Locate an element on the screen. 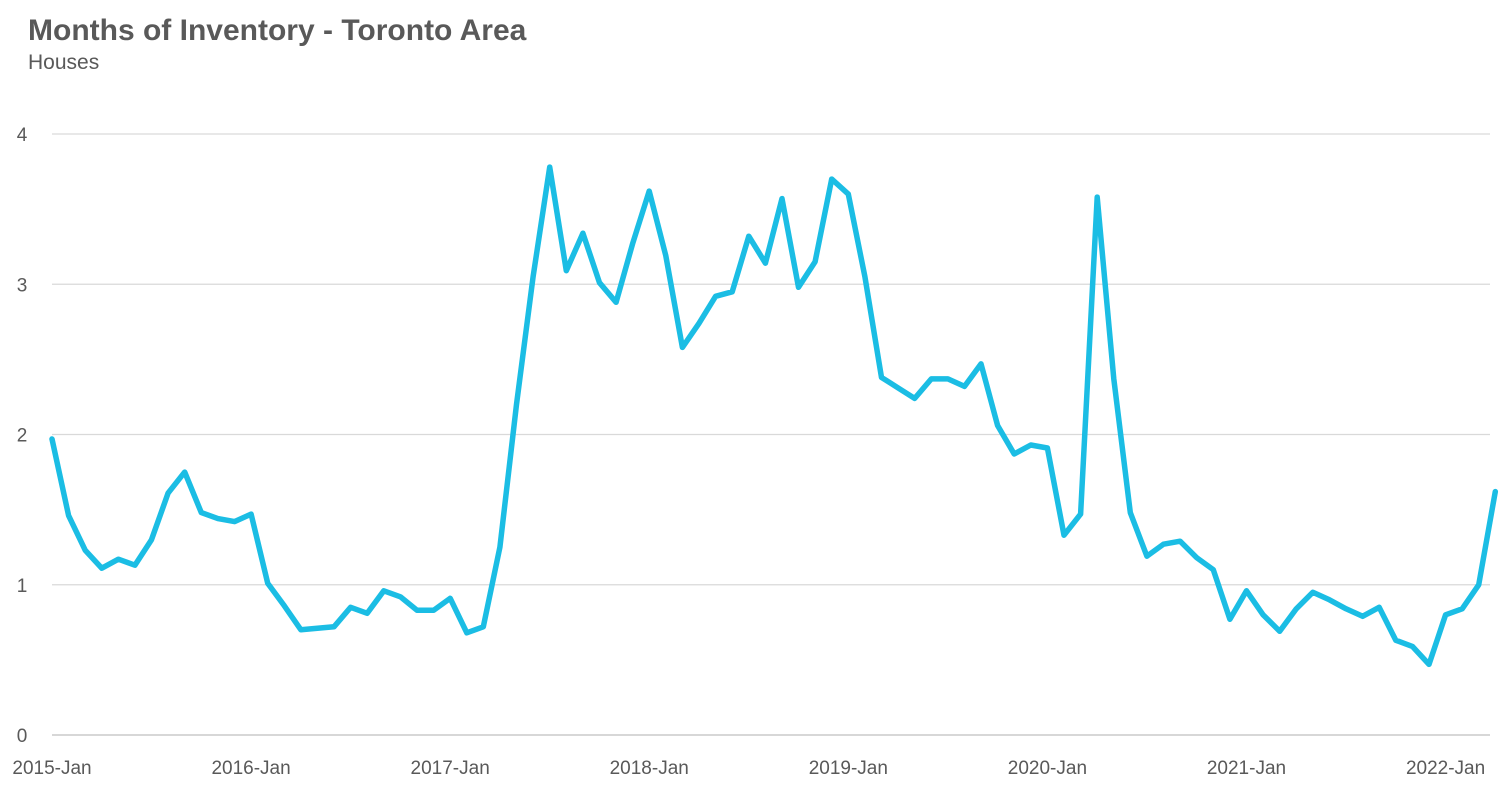 This screenshot has width=1508, height=794. y-axis: 0 1 2 3 4 is located at coordinates (22, 436).